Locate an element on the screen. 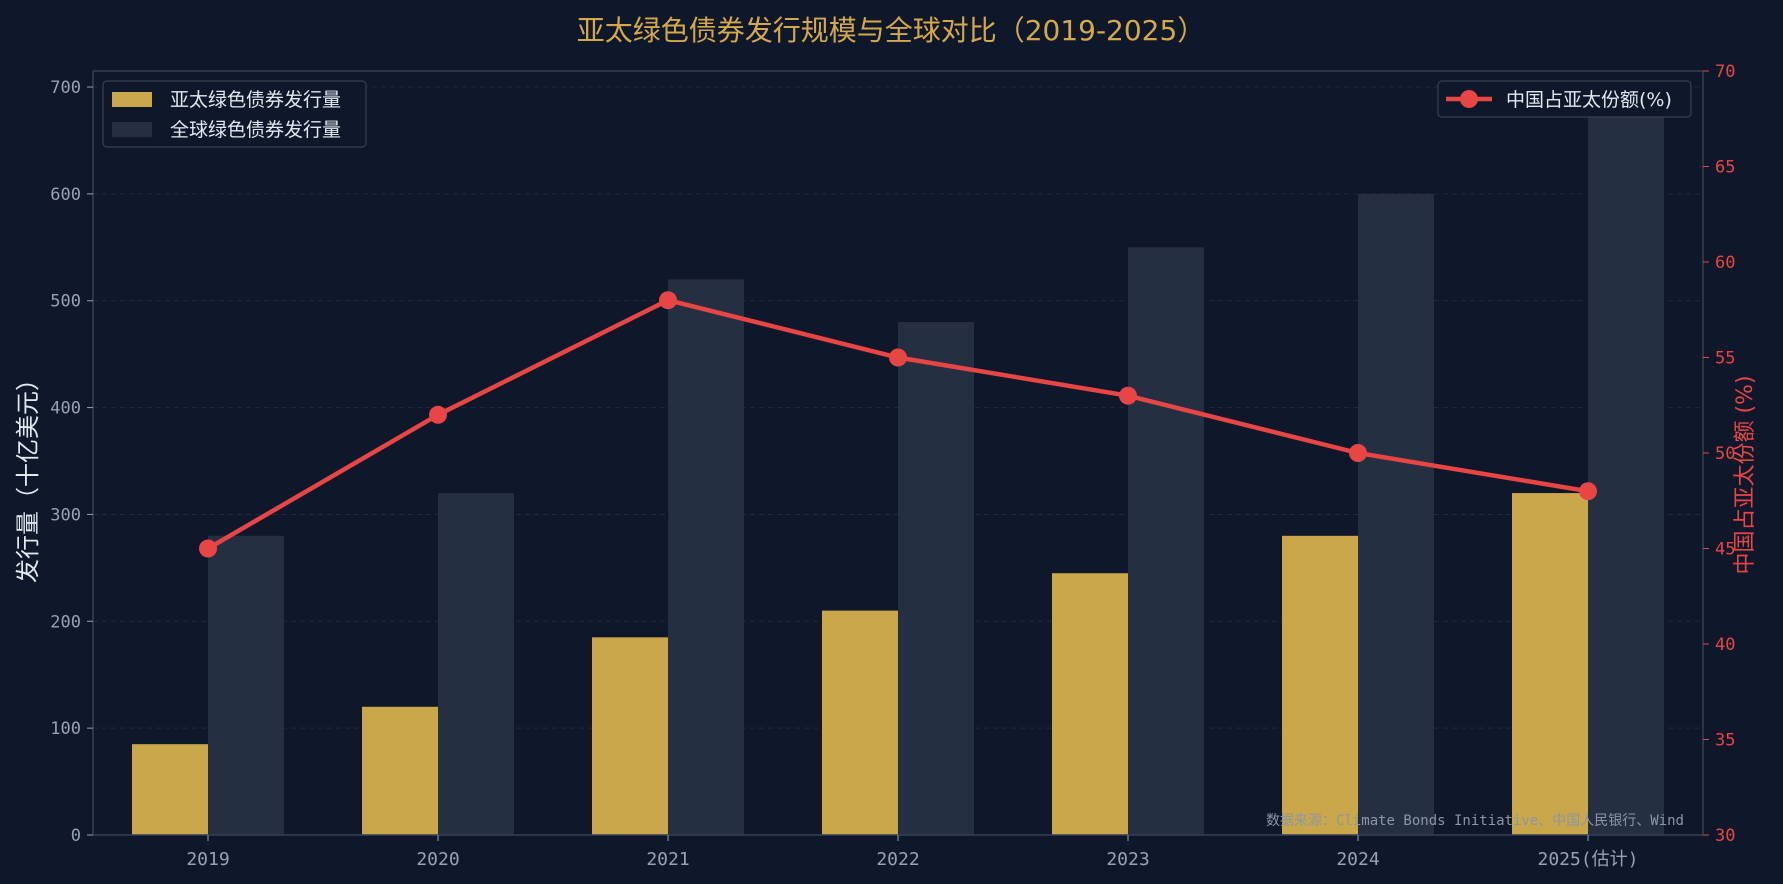 The width and height of the screenshot is (1783, 884). legend-swatch-asia is located at coordinates (132, 99).